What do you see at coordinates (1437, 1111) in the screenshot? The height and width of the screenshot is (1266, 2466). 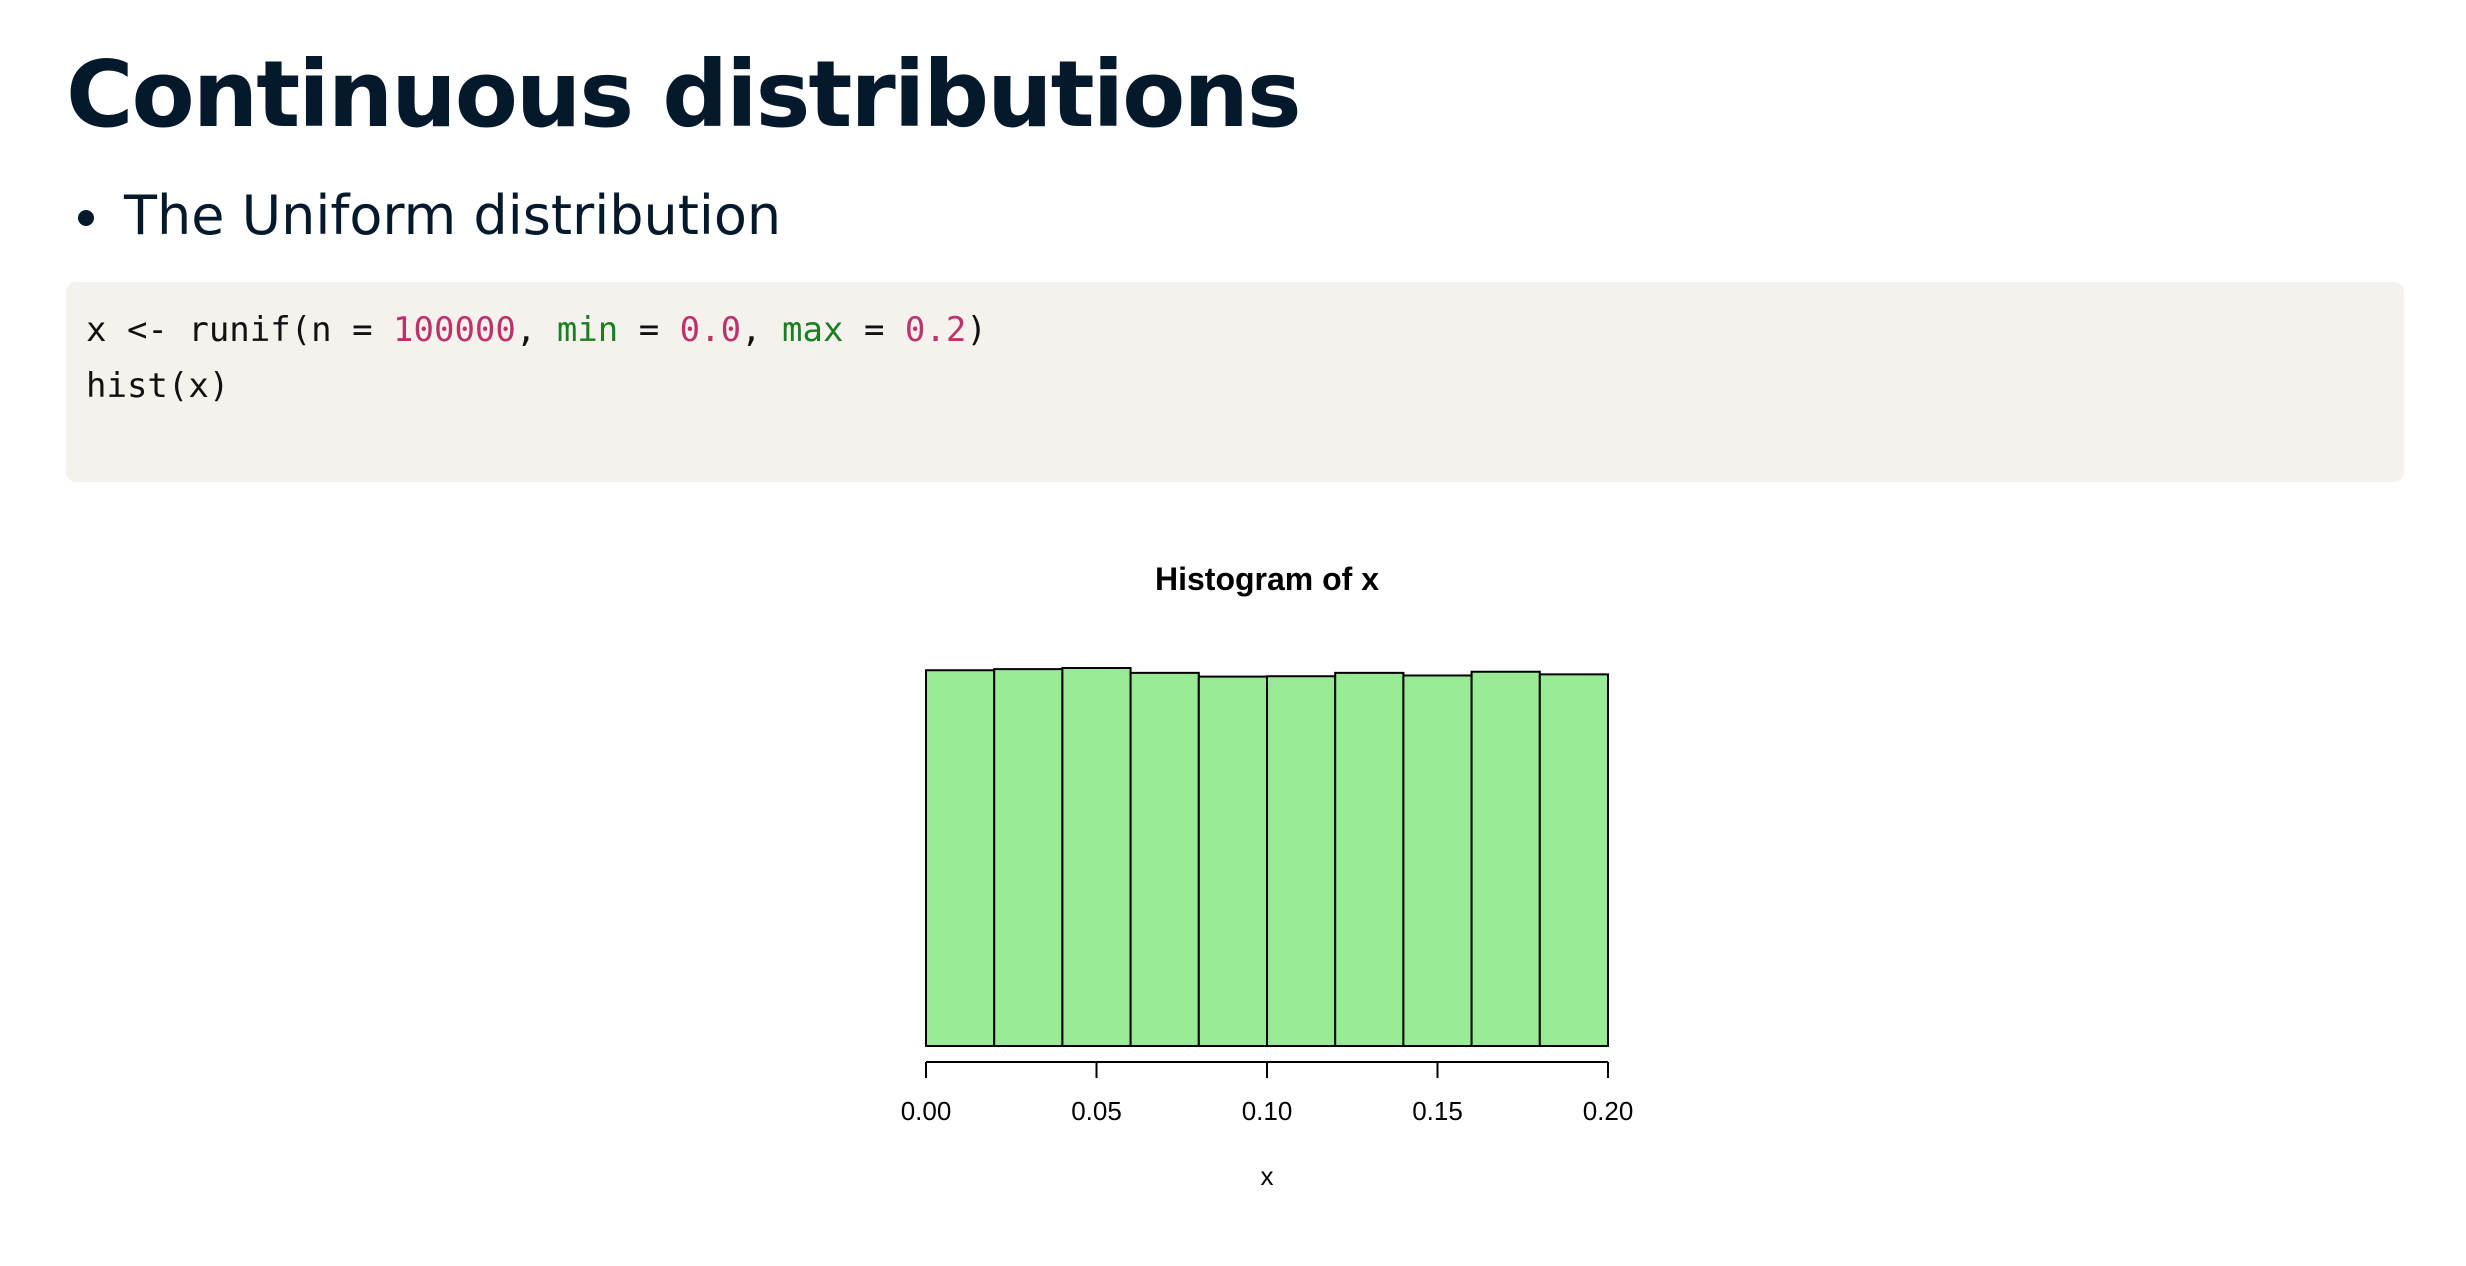 I see `x-tick-label: 0.15` at bounding box center [1437, 1111].